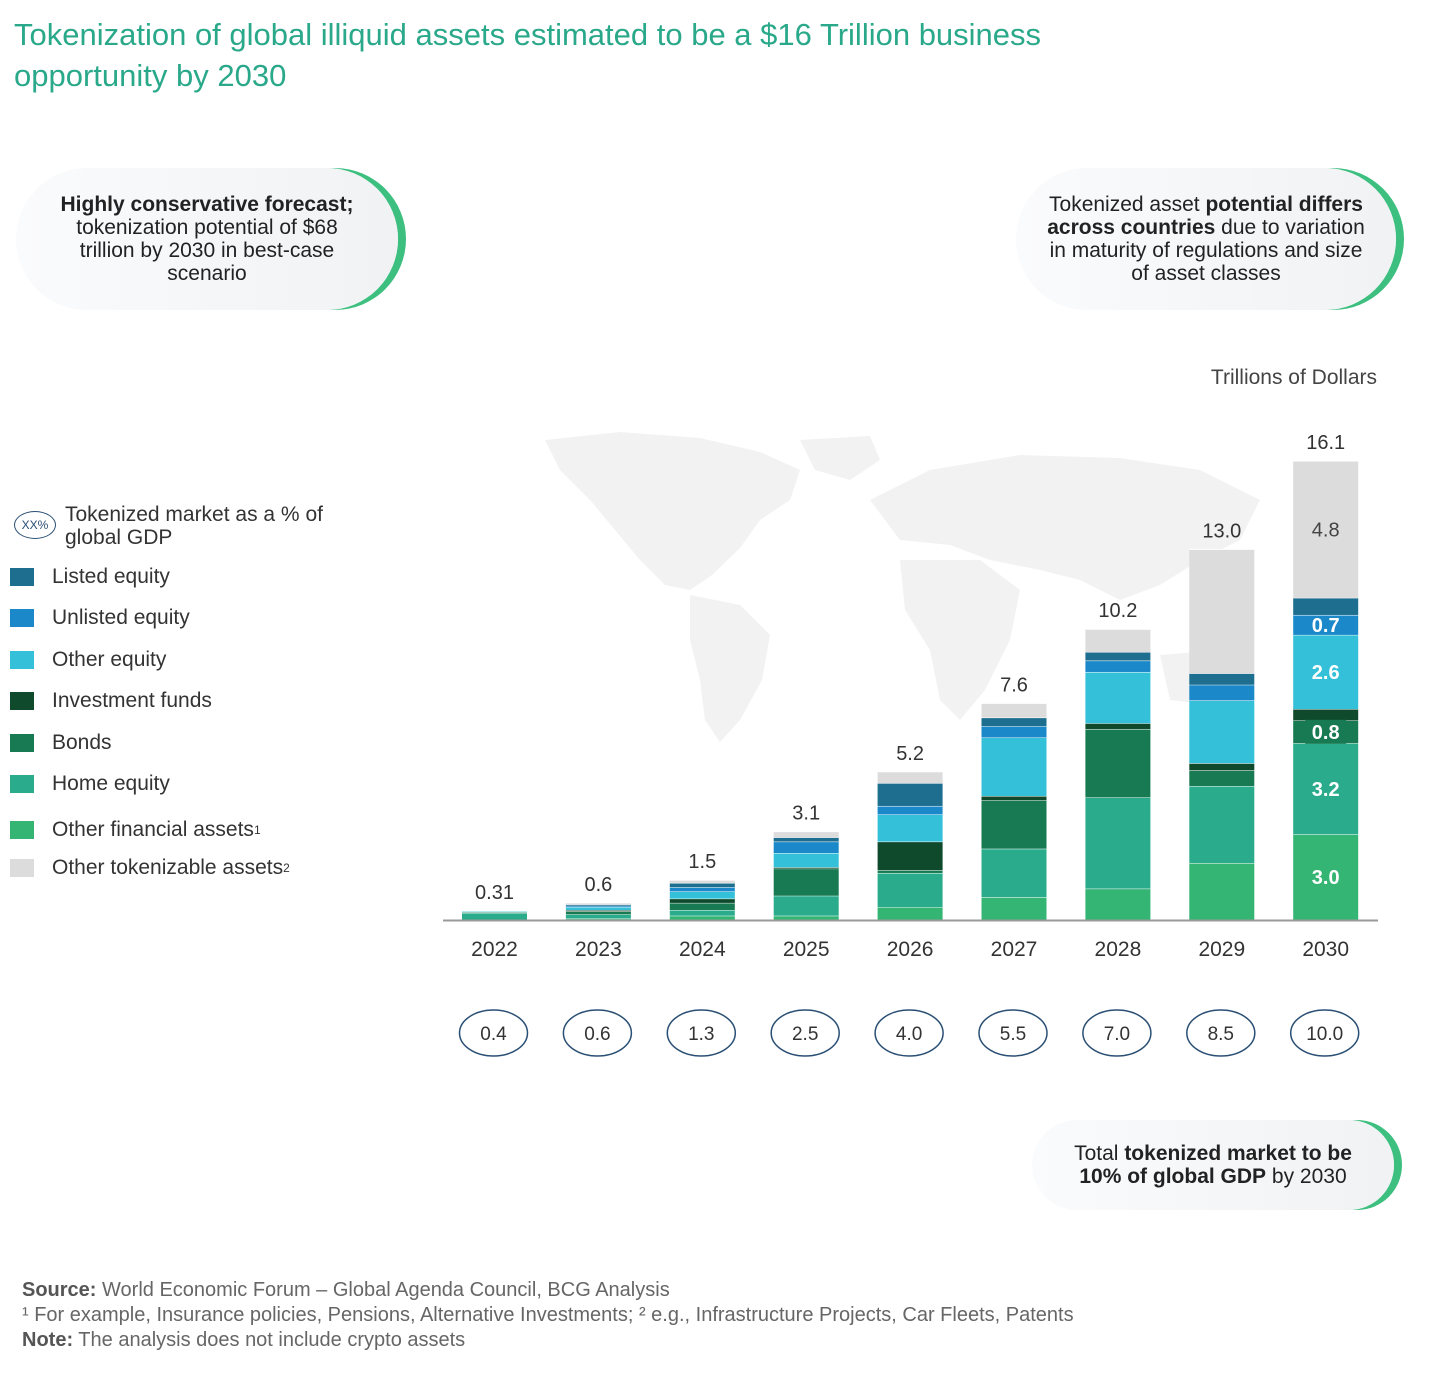  Describe the element at coordinates (207, 204) in the screenshot. I see `callout-left-bold: Highly conservative forecast;` at that location.